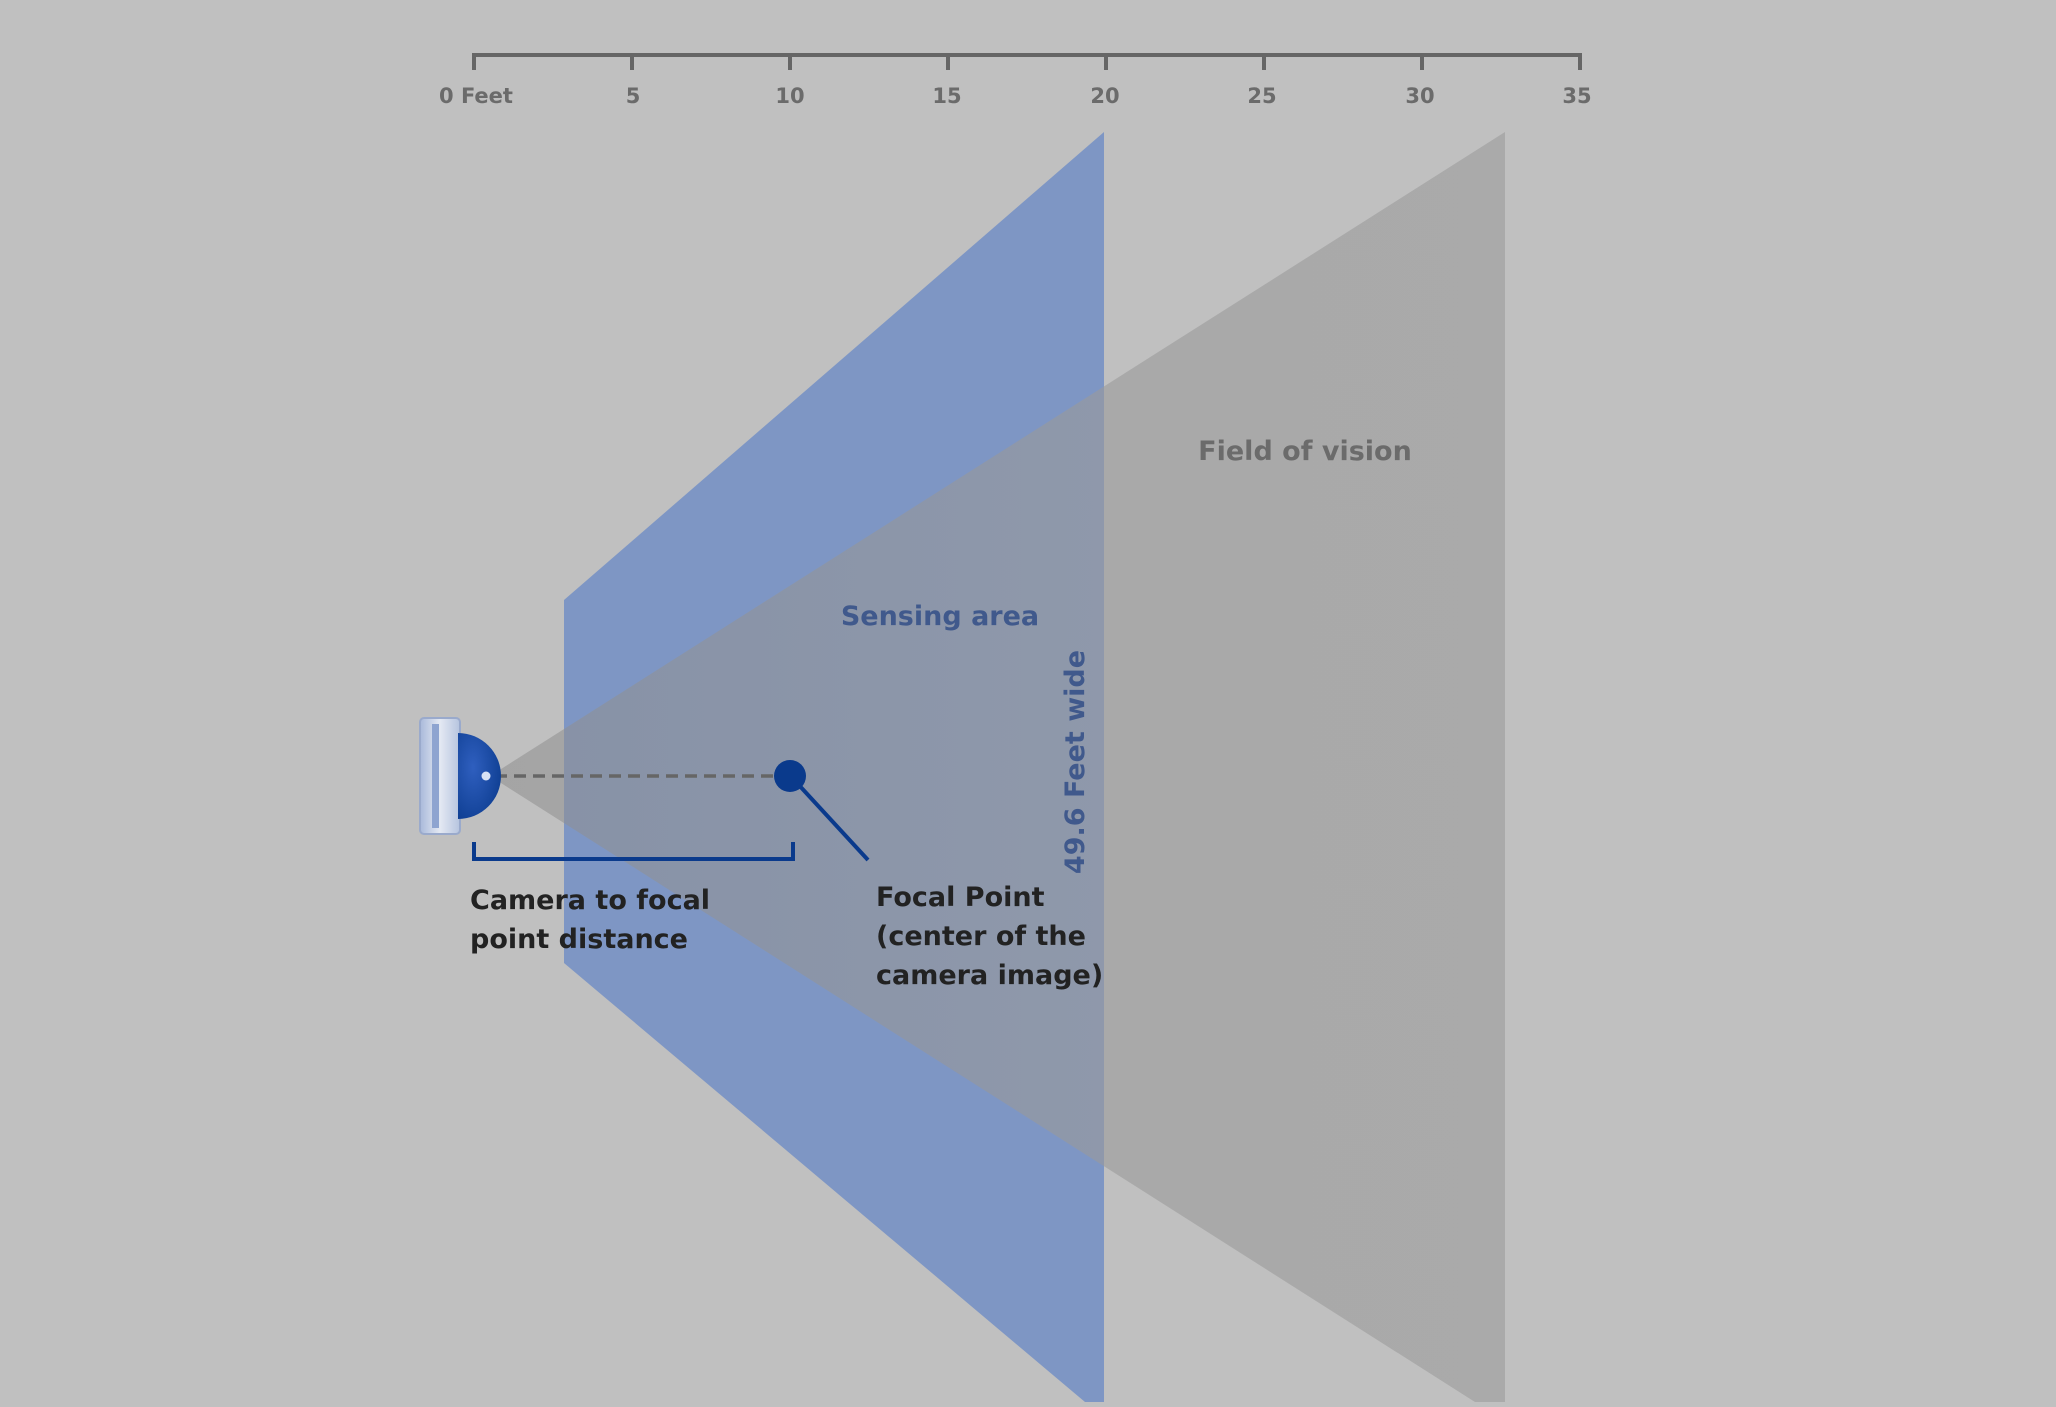 The height and width of the screenshot is (1407, 2056). What do you see at coordinates (1419, 96) in the screenshot?
I see `scale-label: 30` at bounding box center [1419, 96].